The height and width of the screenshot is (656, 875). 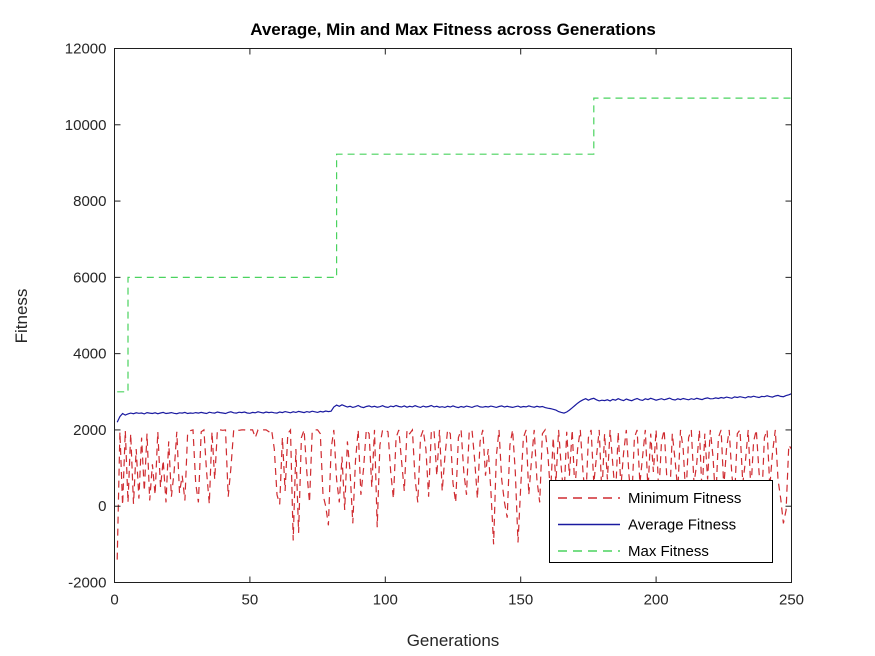 I want to click on legend-entry-label: Average Fitness, so click(x=682, y=525).